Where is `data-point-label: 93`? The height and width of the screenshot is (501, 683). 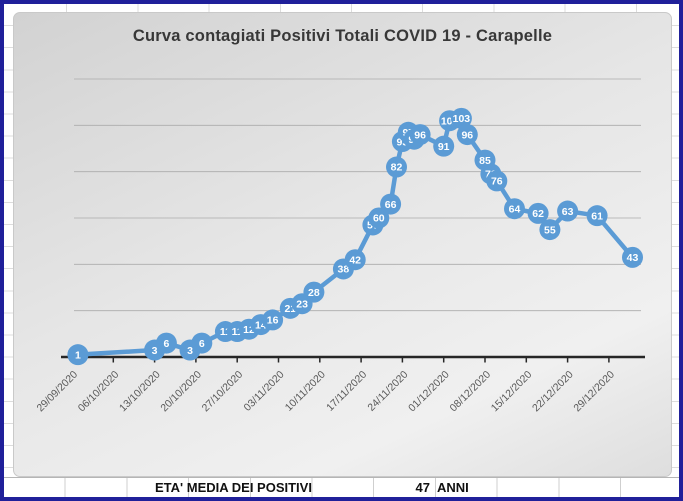 data-point-label: 93 is located at coordinates (403, 142).